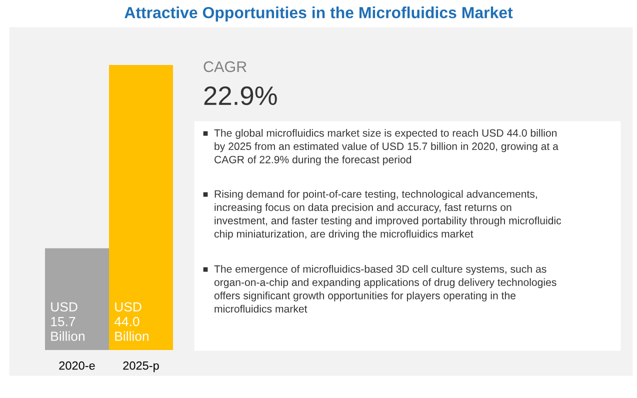 The image size is (637, 398). Describe the element at coordinates (67, 321) in the screenshot. I see `data-label: USD 15.7 Billion` at that location.